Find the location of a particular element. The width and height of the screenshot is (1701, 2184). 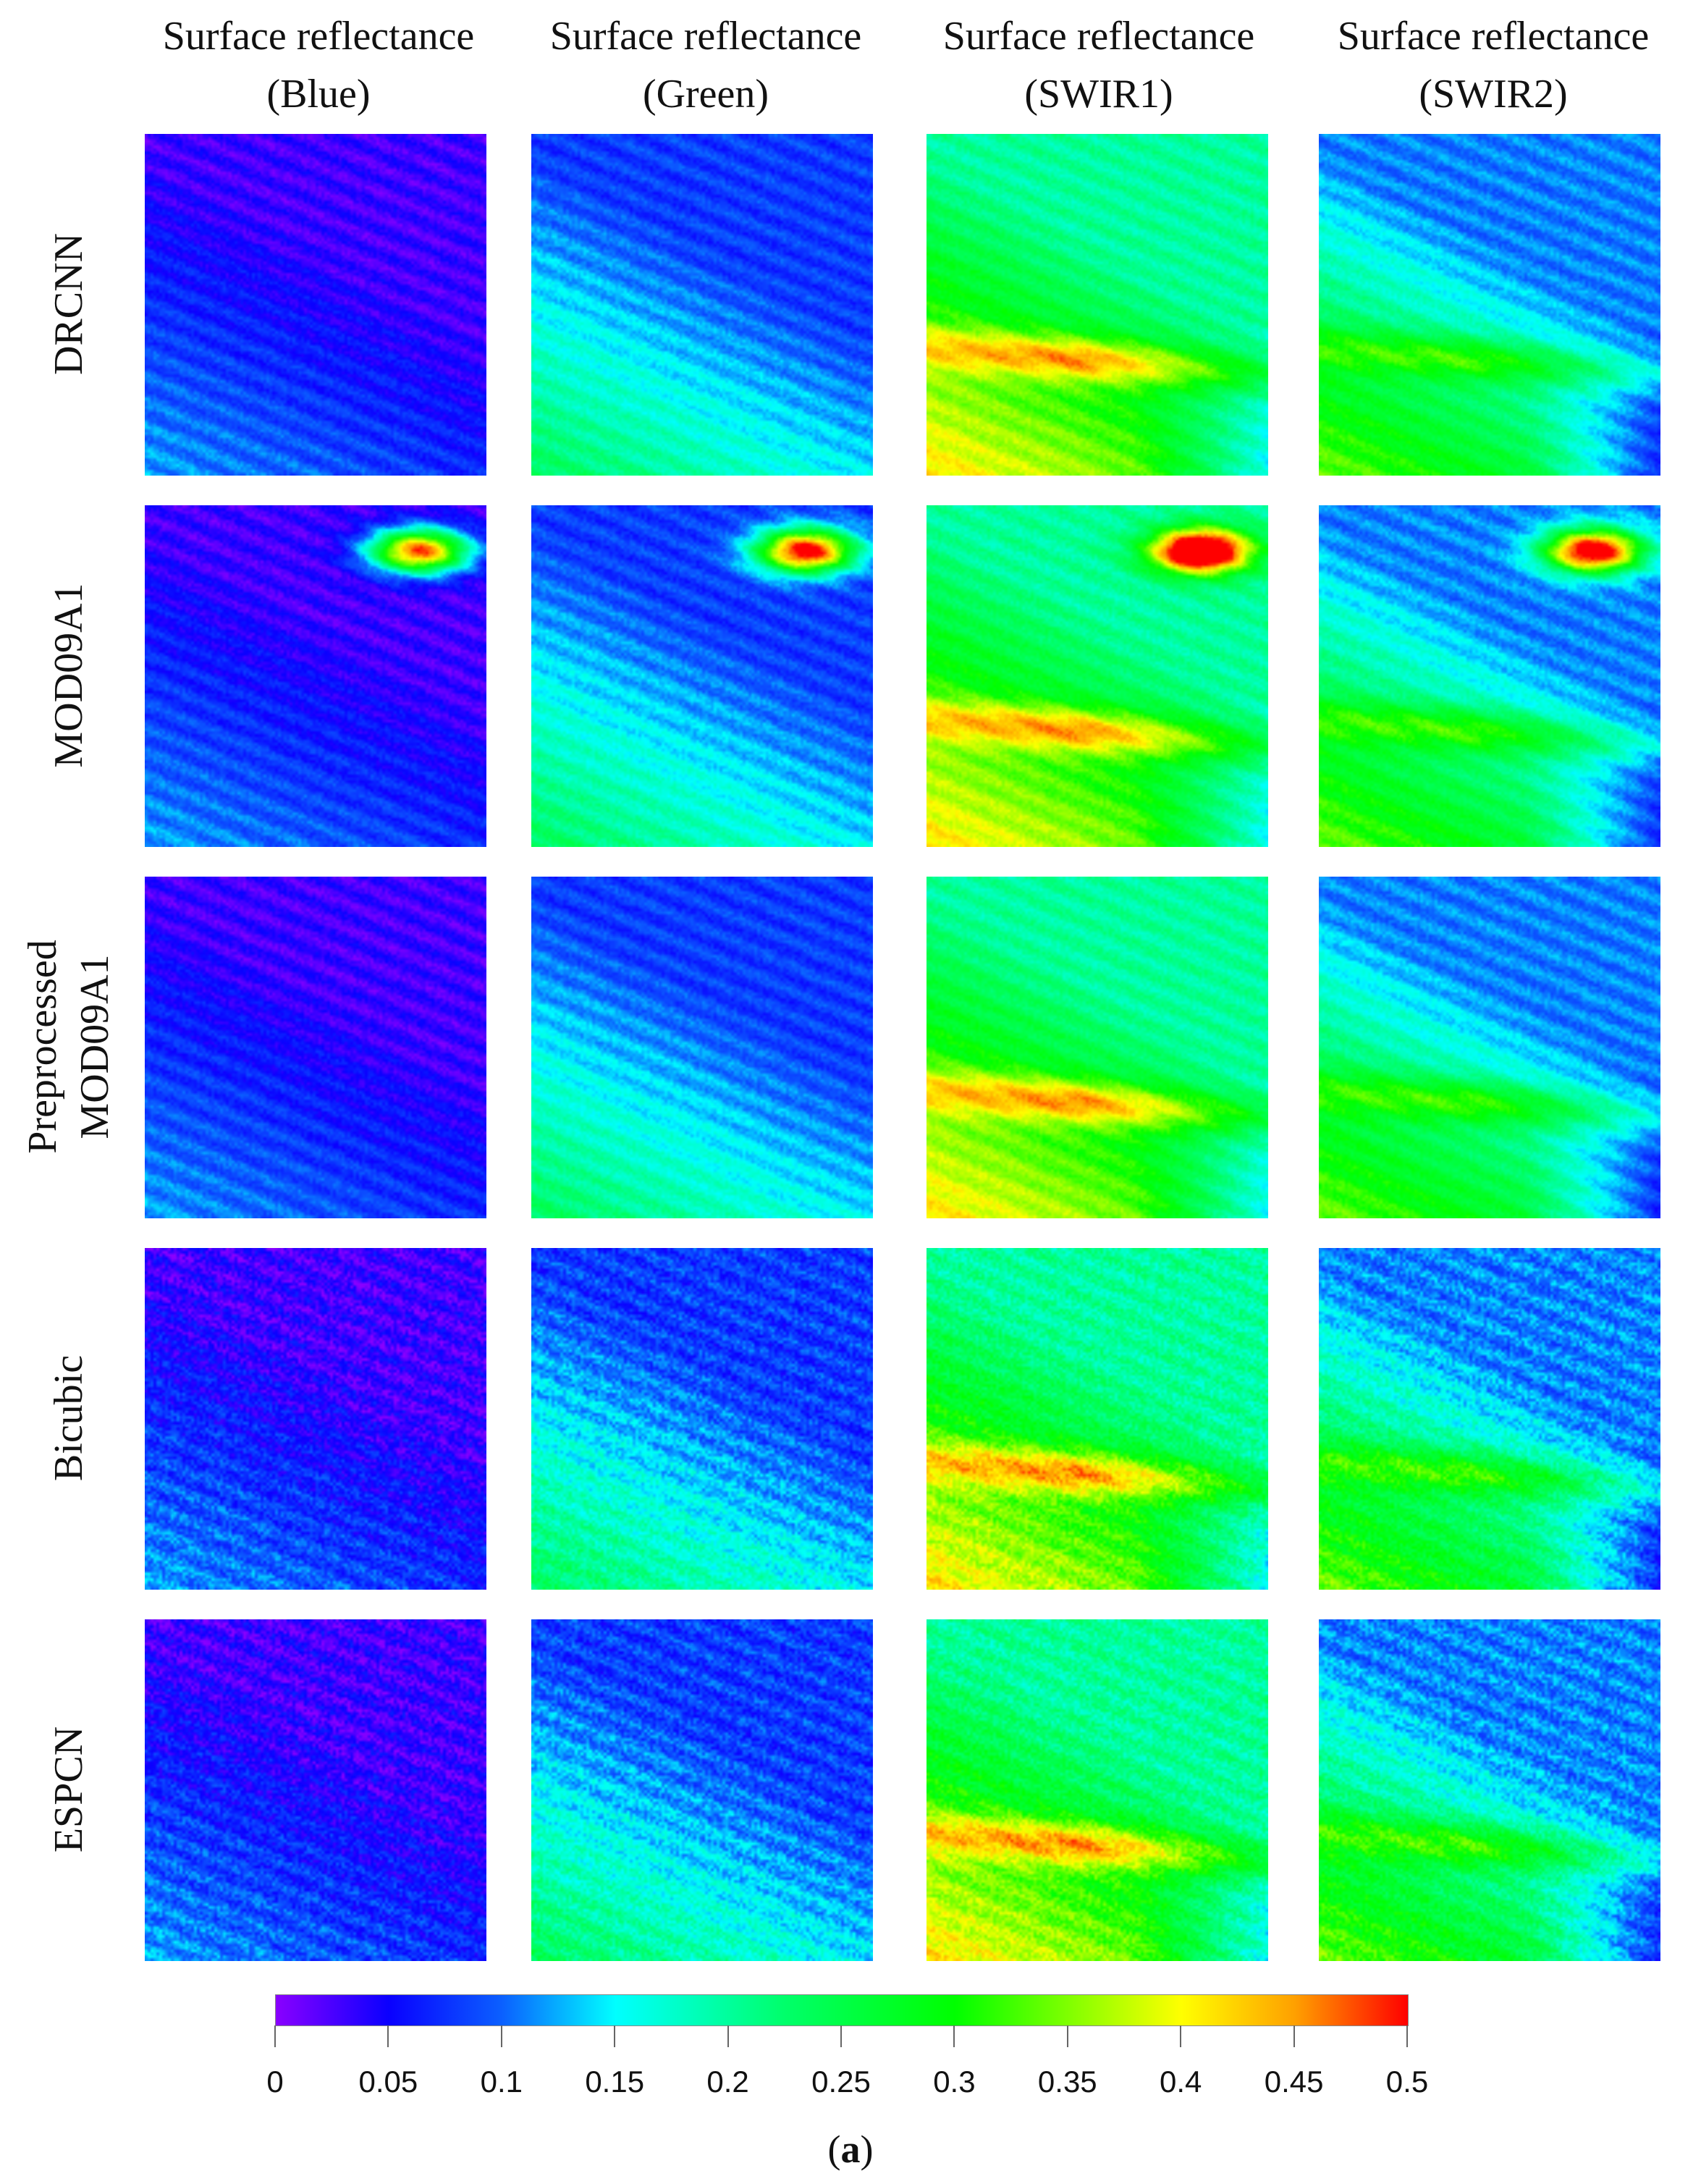

colorbar-tick-label: 0.4 is located at coordinates (1180, 2082).